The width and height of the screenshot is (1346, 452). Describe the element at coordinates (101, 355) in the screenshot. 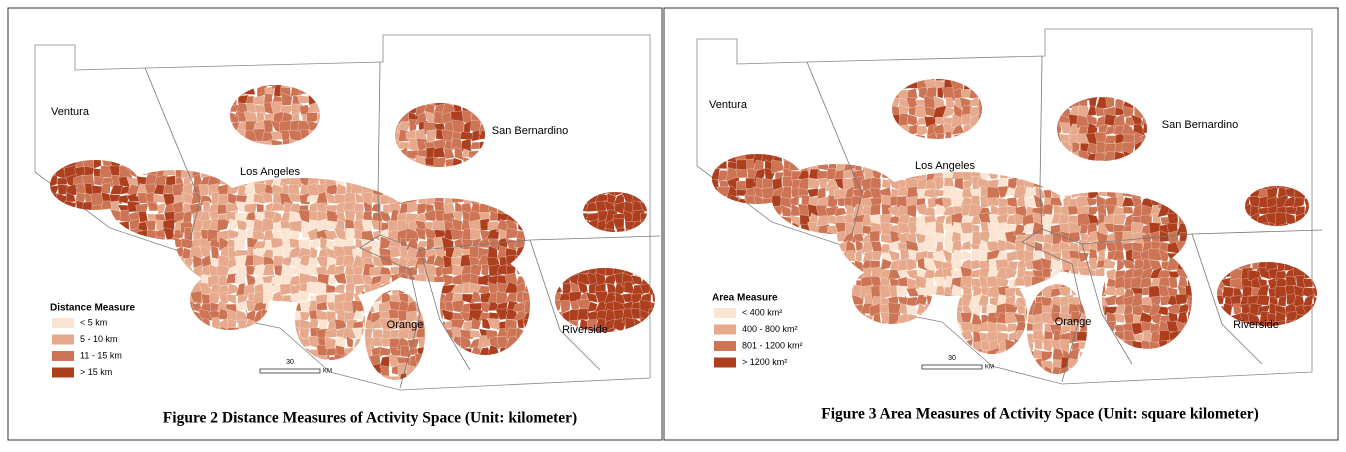

I see `legend-label: 11 - 15 km` at that location.